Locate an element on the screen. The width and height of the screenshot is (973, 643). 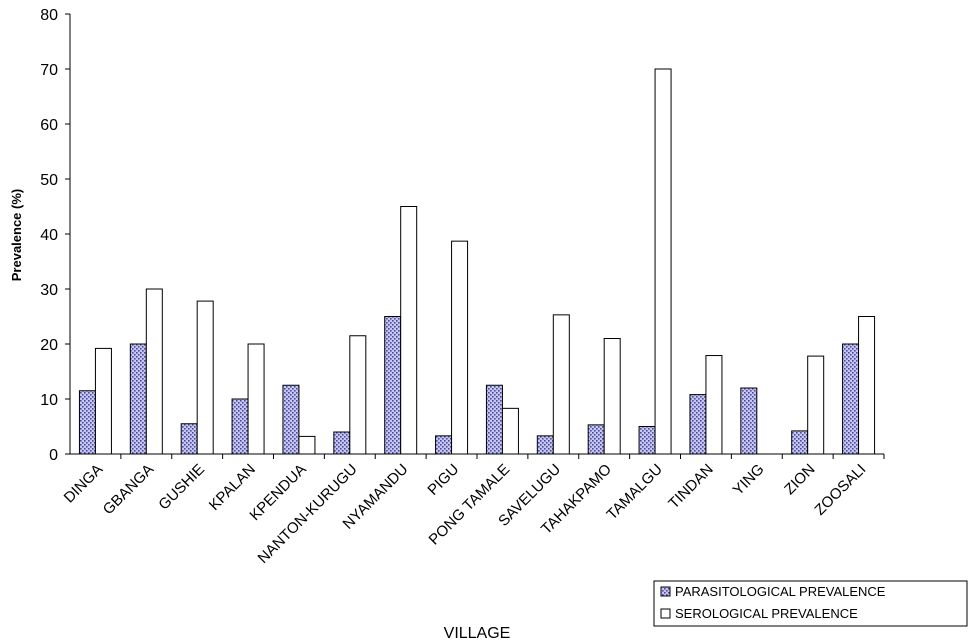
serological-bar-zoosali is located at coordinates (867, 385).